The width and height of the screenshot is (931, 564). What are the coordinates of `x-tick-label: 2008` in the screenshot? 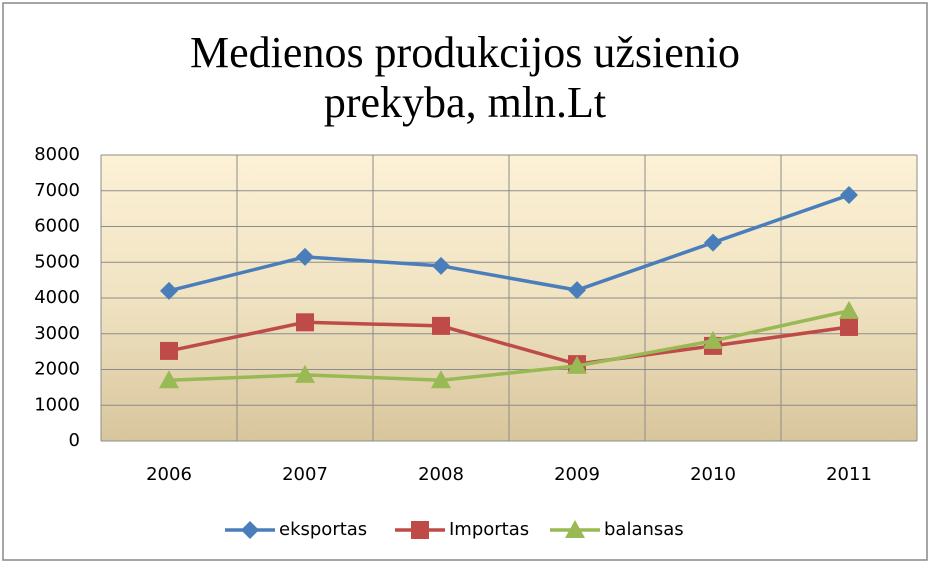 It's located at (441, 474).